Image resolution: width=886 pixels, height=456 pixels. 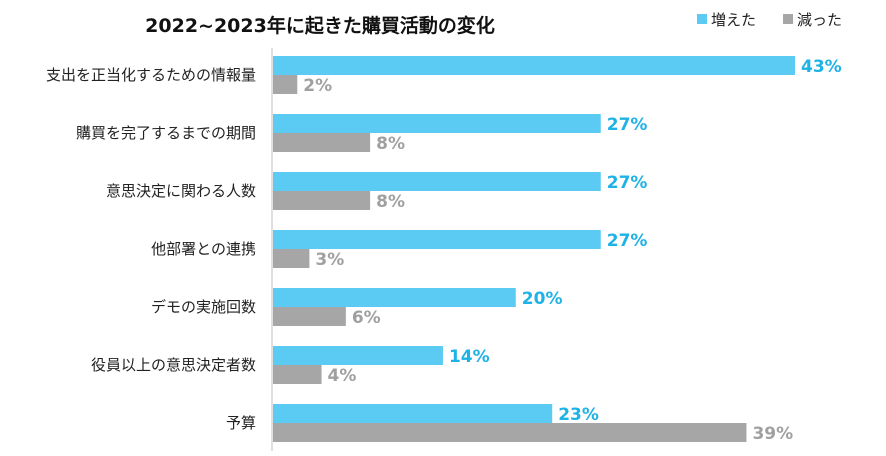 What do you see at coordinates (542, 299) in the screenshot?
I see `data-label-increased: 20%` at bounding box center [542, 299].